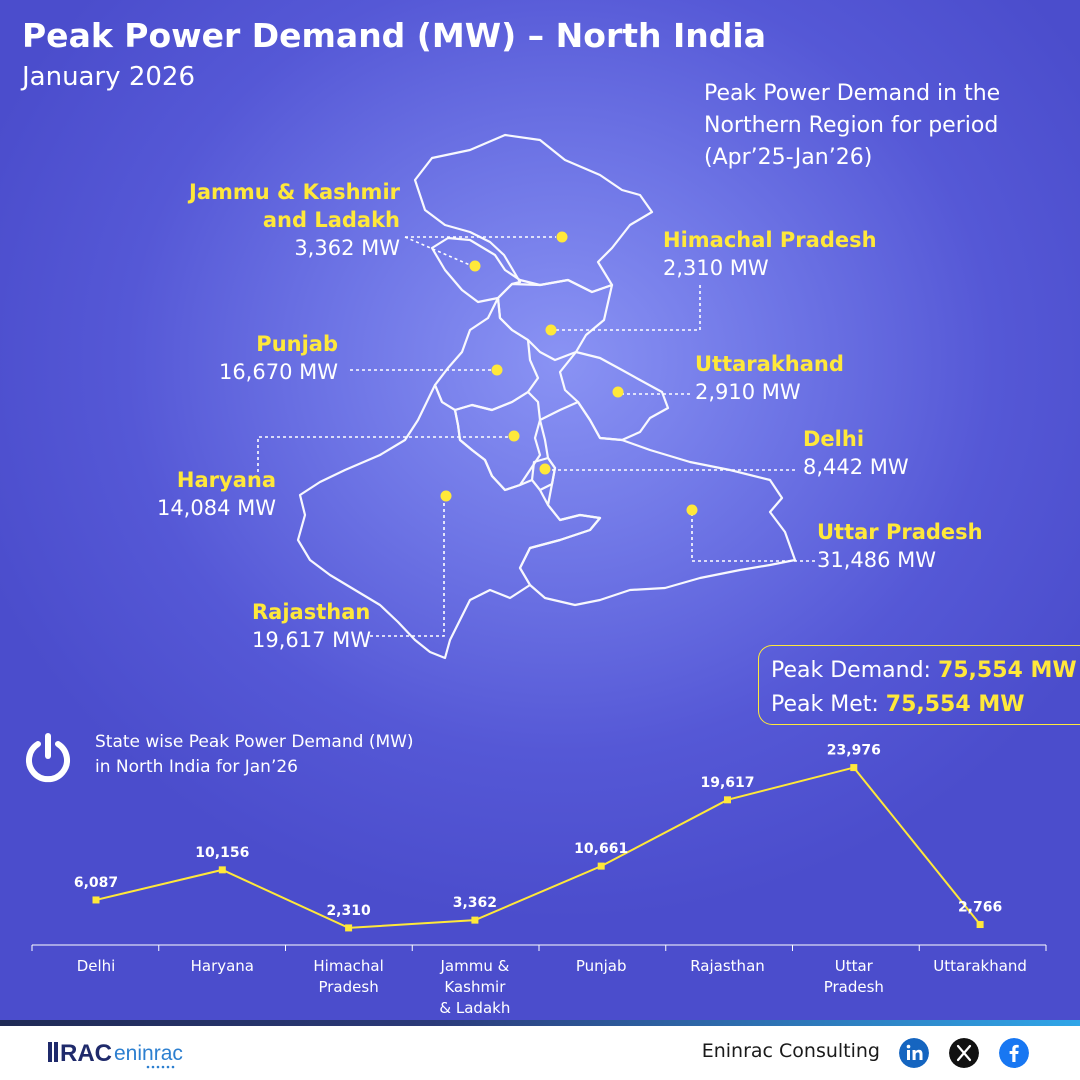  What do you see at coordinates (108, 77) in the screenshot?
I see `page-subtitle: January 2026` at bounding box center [108, 77].